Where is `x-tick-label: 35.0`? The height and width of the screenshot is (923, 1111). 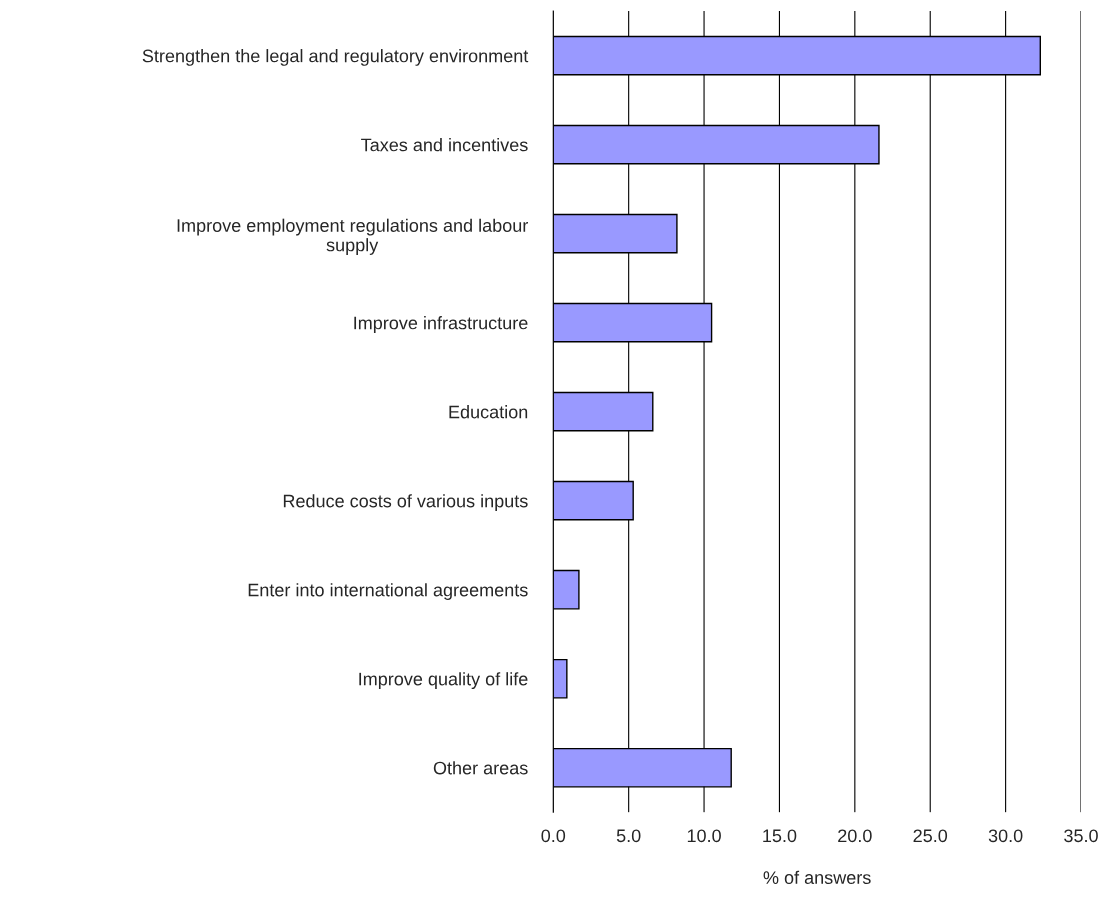
x-tick-label: 35.0 is located at coordinates (1081, 836).